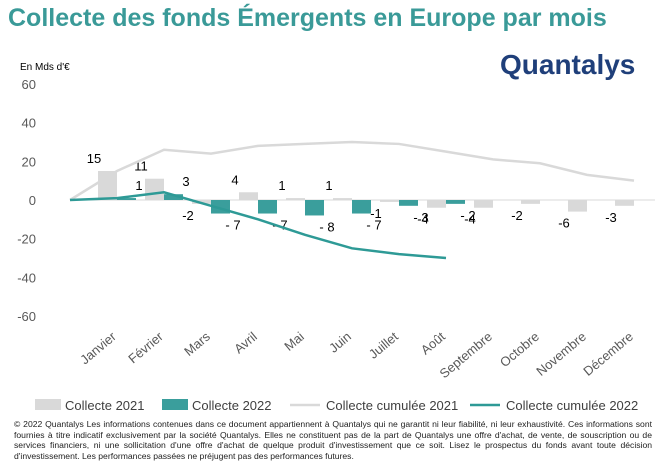 The image size is (665, 465). I want to click on y-tick-label: 40, so click(29, 123).